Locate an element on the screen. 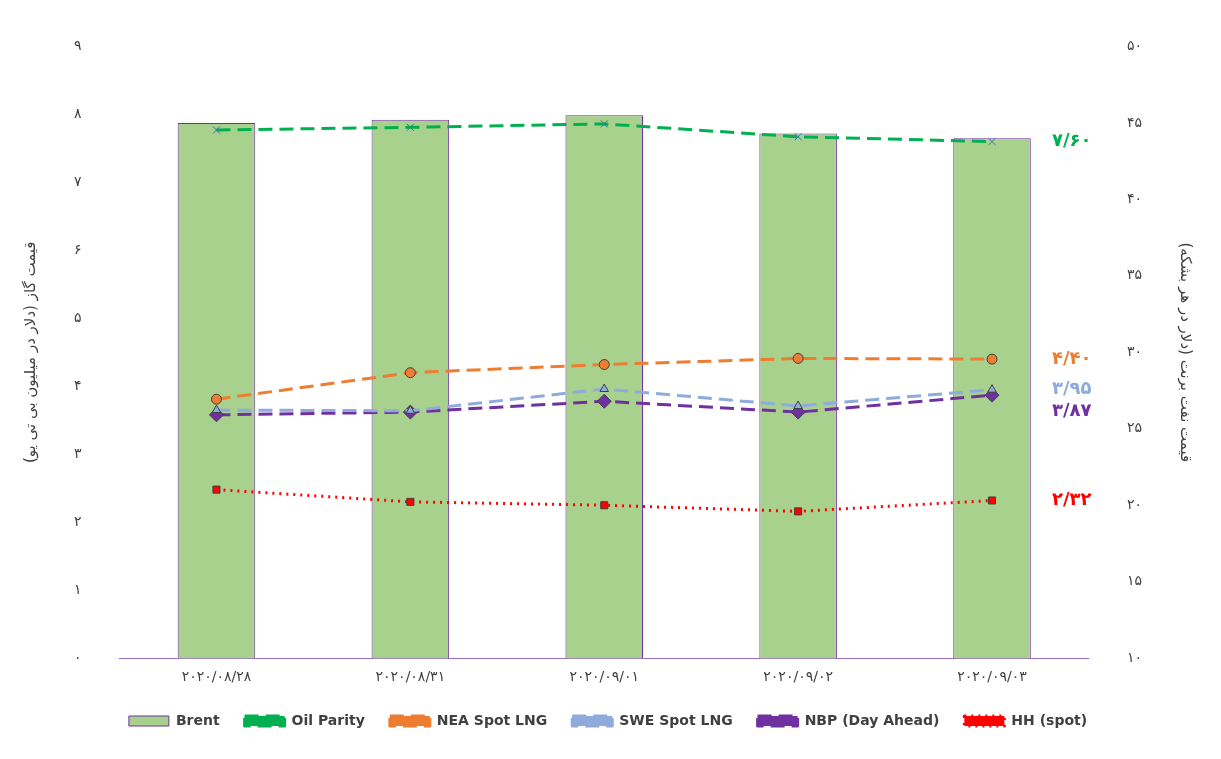  legend-label: NEA Spot LNG is located at coordinates (492, 719).